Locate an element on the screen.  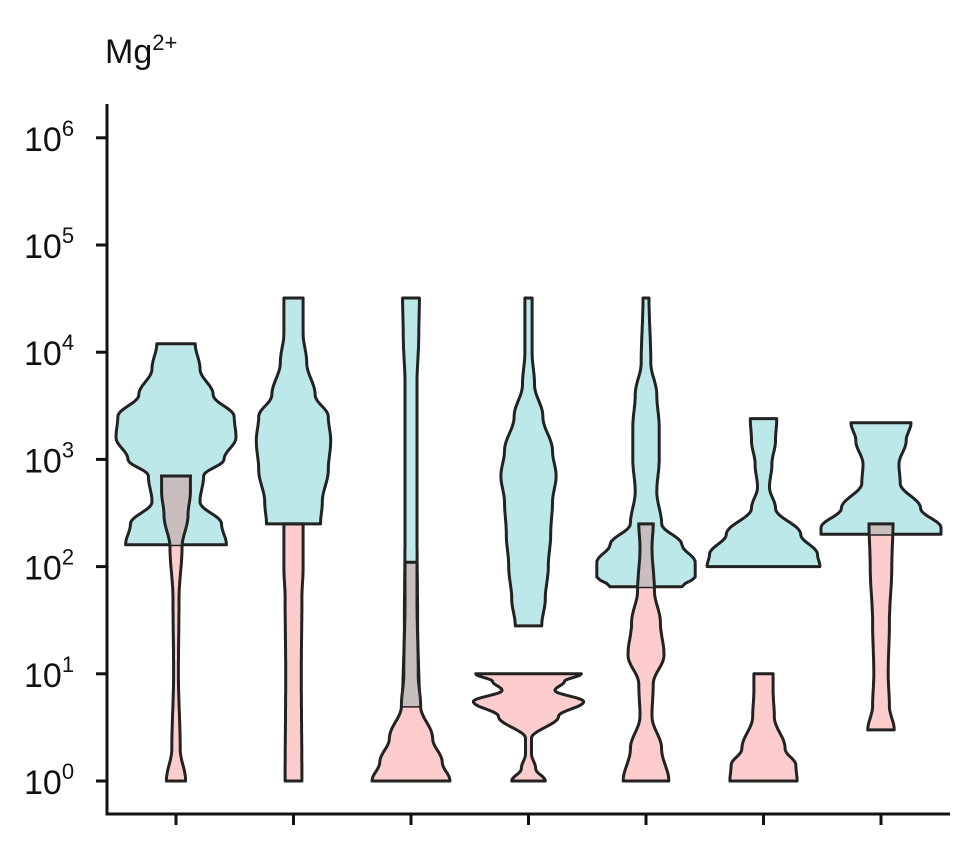
y-tick-label-base-0: 10 is located at coordinates (43, 783).